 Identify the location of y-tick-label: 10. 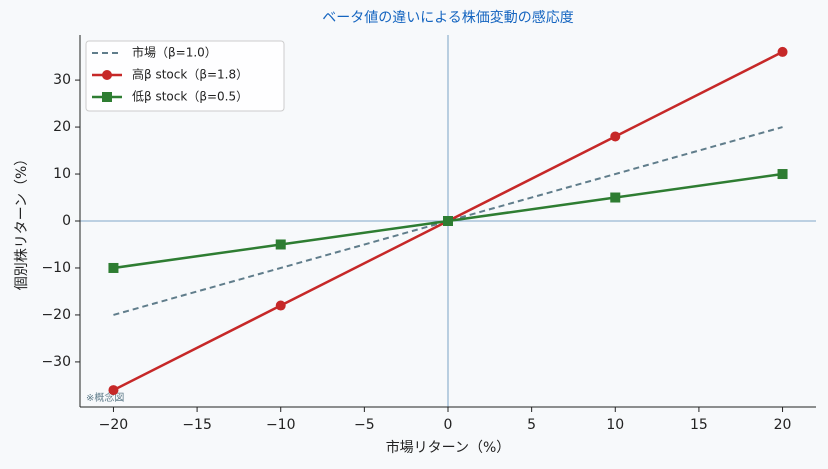
(62, 174).